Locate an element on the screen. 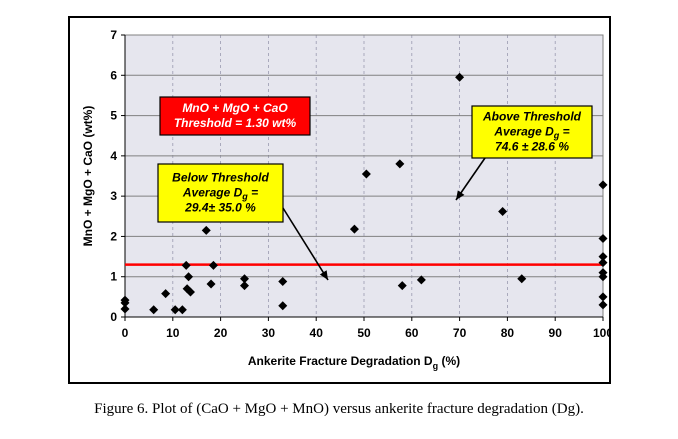  x-tick-label: 0 is located at coordinates (125, 333).